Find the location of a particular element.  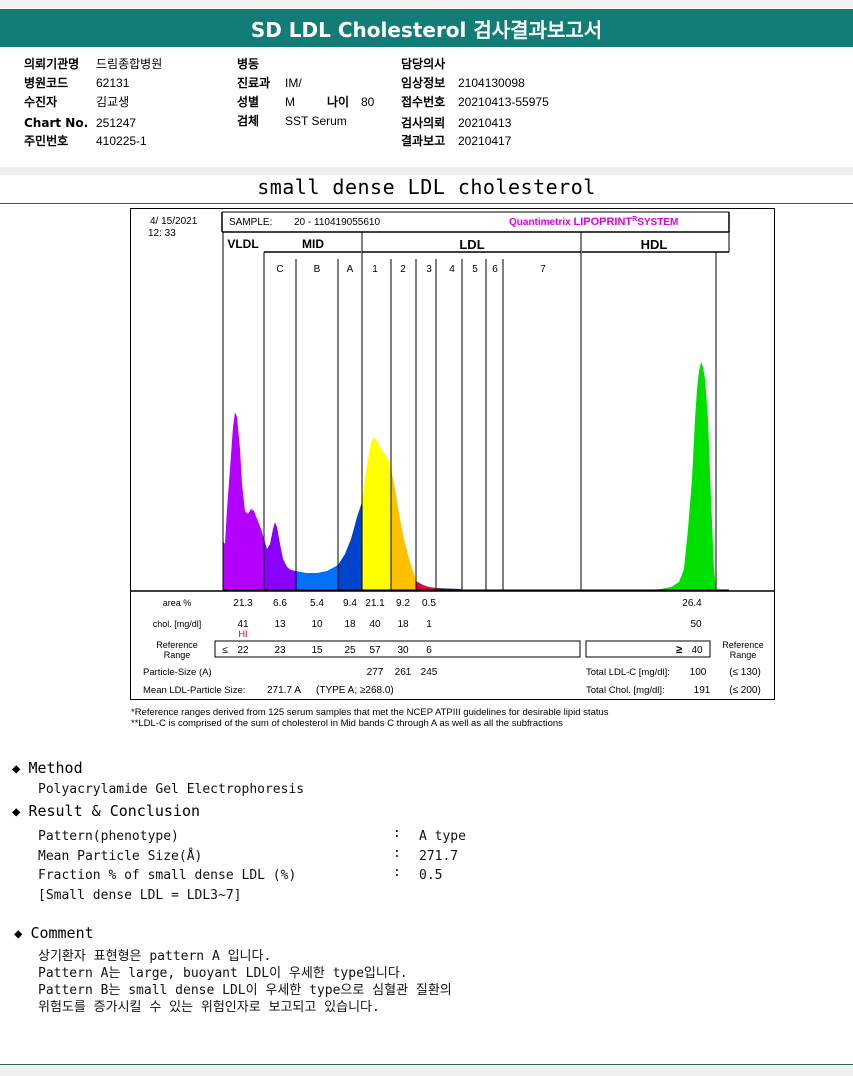

lp-row-chol-label: chol. [mg/dl] is located at coordinates (177, 624).